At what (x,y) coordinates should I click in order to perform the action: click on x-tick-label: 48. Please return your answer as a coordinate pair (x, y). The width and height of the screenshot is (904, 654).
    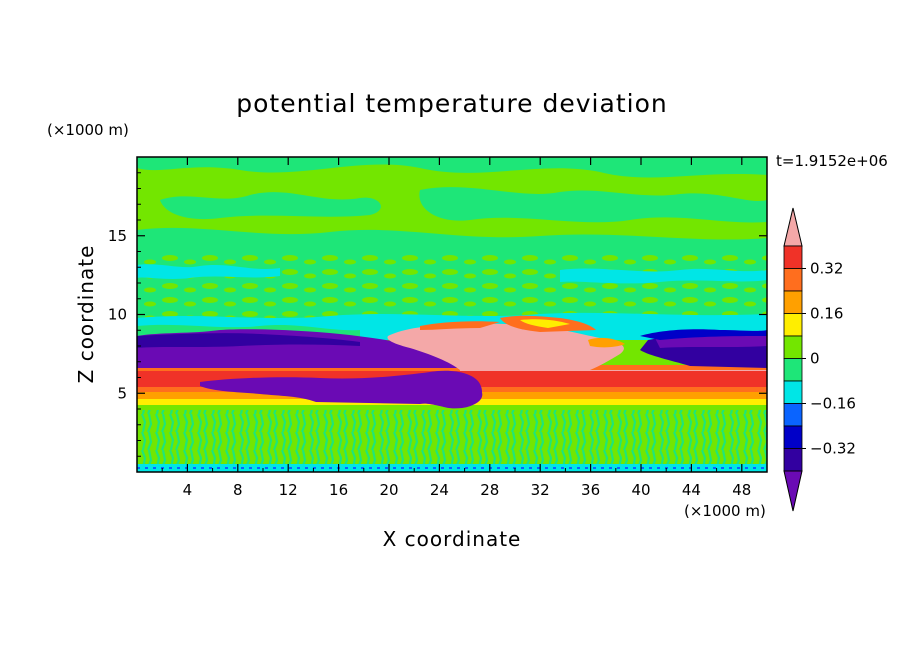
    Looking at the image, I should click on (741, 490).